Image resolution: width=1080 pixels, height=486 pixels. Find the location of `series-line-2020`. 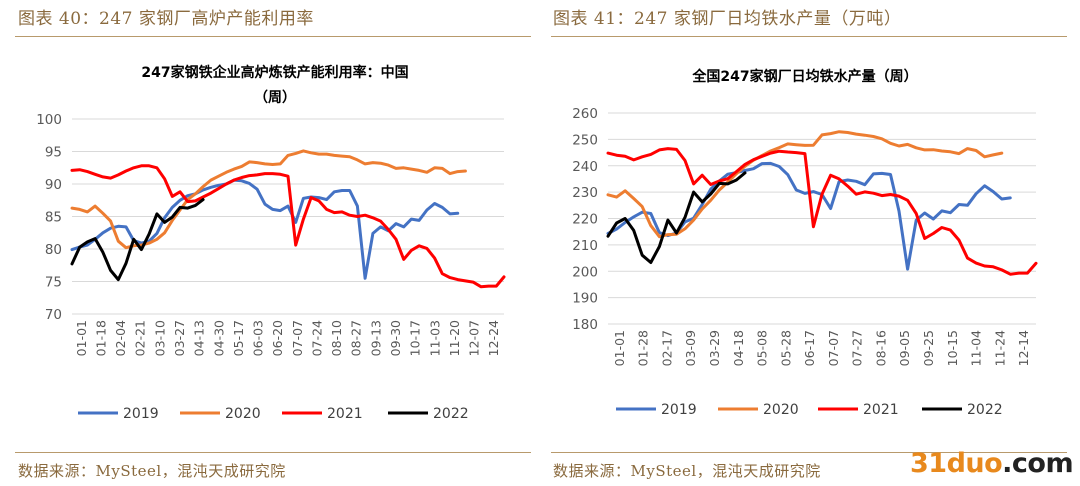

series-line-2020 is located at coordinates (805, 184).